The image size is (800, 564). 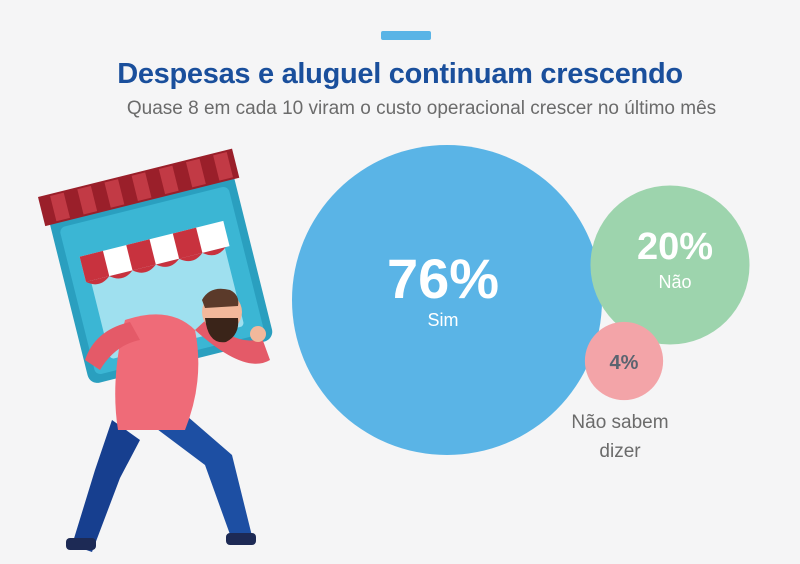 I want to click on bubble-nao, so click(x=670, y=265).